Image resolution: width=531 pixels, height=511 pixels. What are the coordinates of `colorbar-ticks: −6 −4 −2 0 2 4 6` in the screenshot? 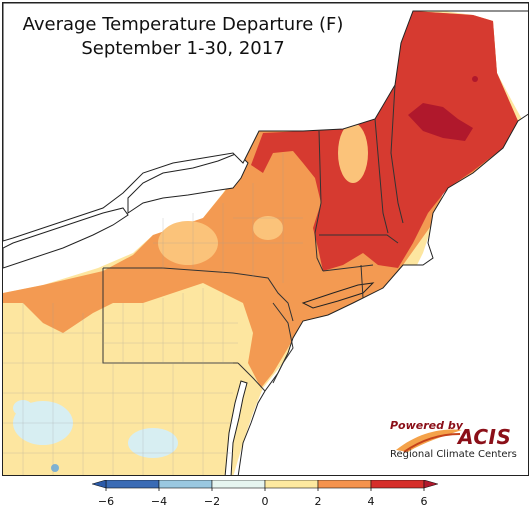 It's located at (263, 498).